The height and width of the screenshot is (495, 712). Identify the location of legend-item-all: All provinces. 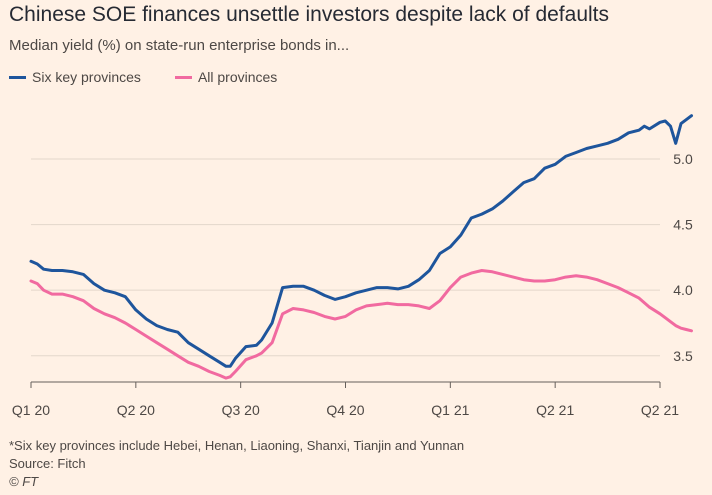
(226, 77).